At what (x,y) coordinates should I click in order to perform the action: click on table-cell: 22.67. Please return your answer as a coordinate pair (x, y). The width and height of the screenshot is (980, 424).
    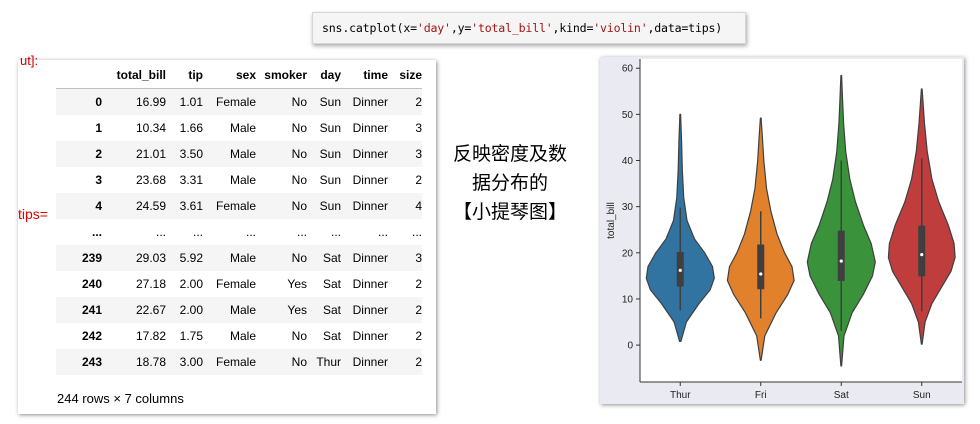
    Looking at the image, I should click on (150, 310).